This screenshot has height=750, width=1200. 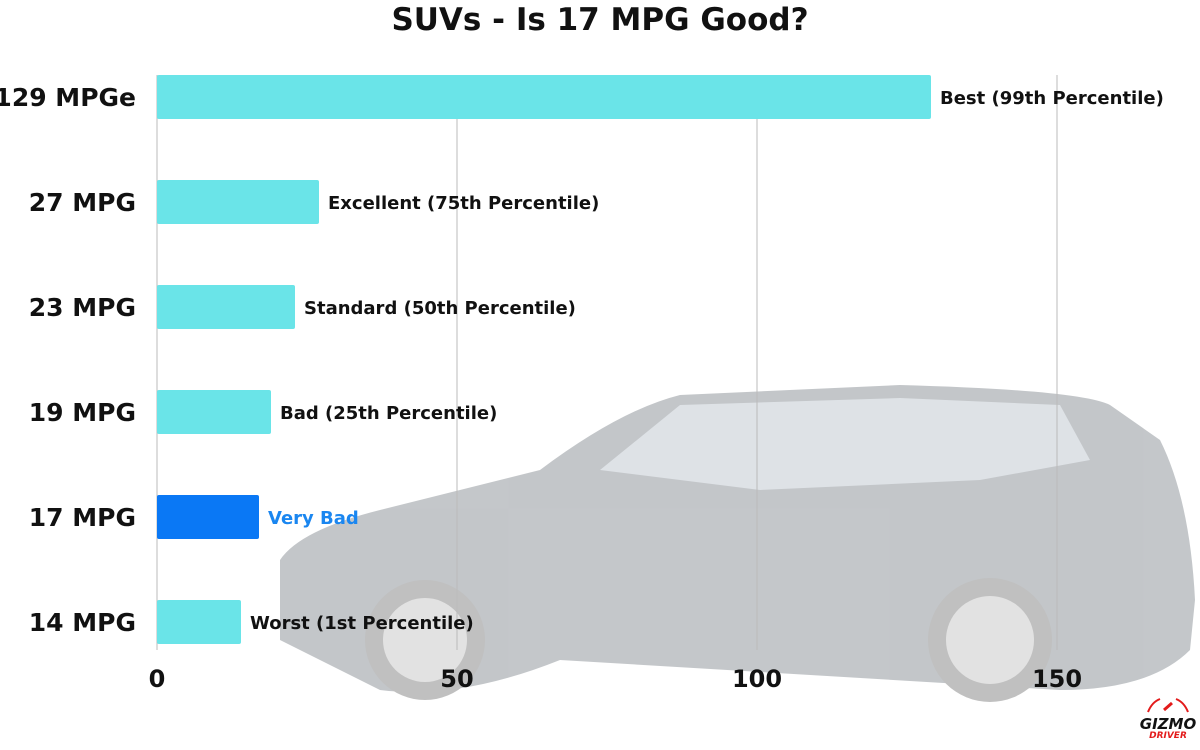 I want to click on chart-title: SUVs - Is 17 MPG Good?, so click(x=600, y=20).